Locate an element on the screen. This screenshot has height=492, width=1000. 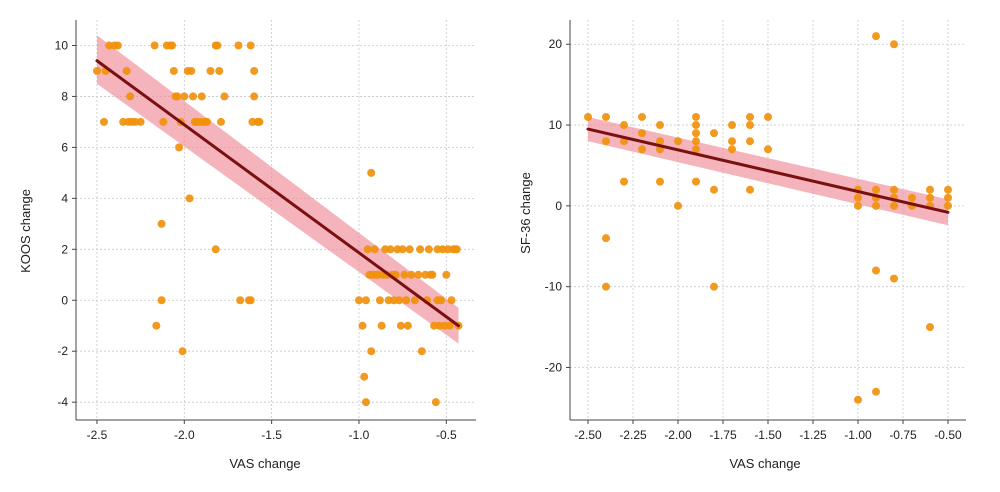
koos-y-tick-label: 0 is located at coordinates (64, 300).